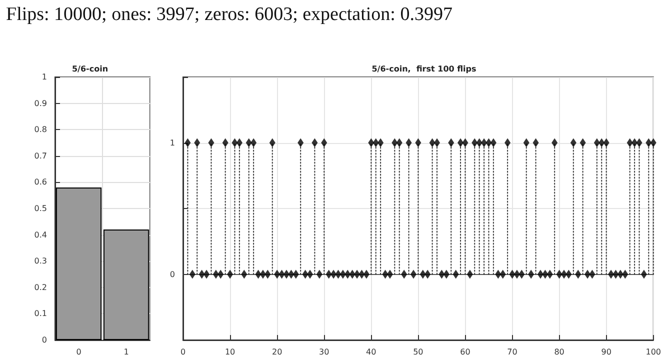 Image resolution: width=664 pixels, height=358 pixels. Describe the element at coordinates (277, 352) in the screenshot. I see `x-tick-label: 20` at that location.